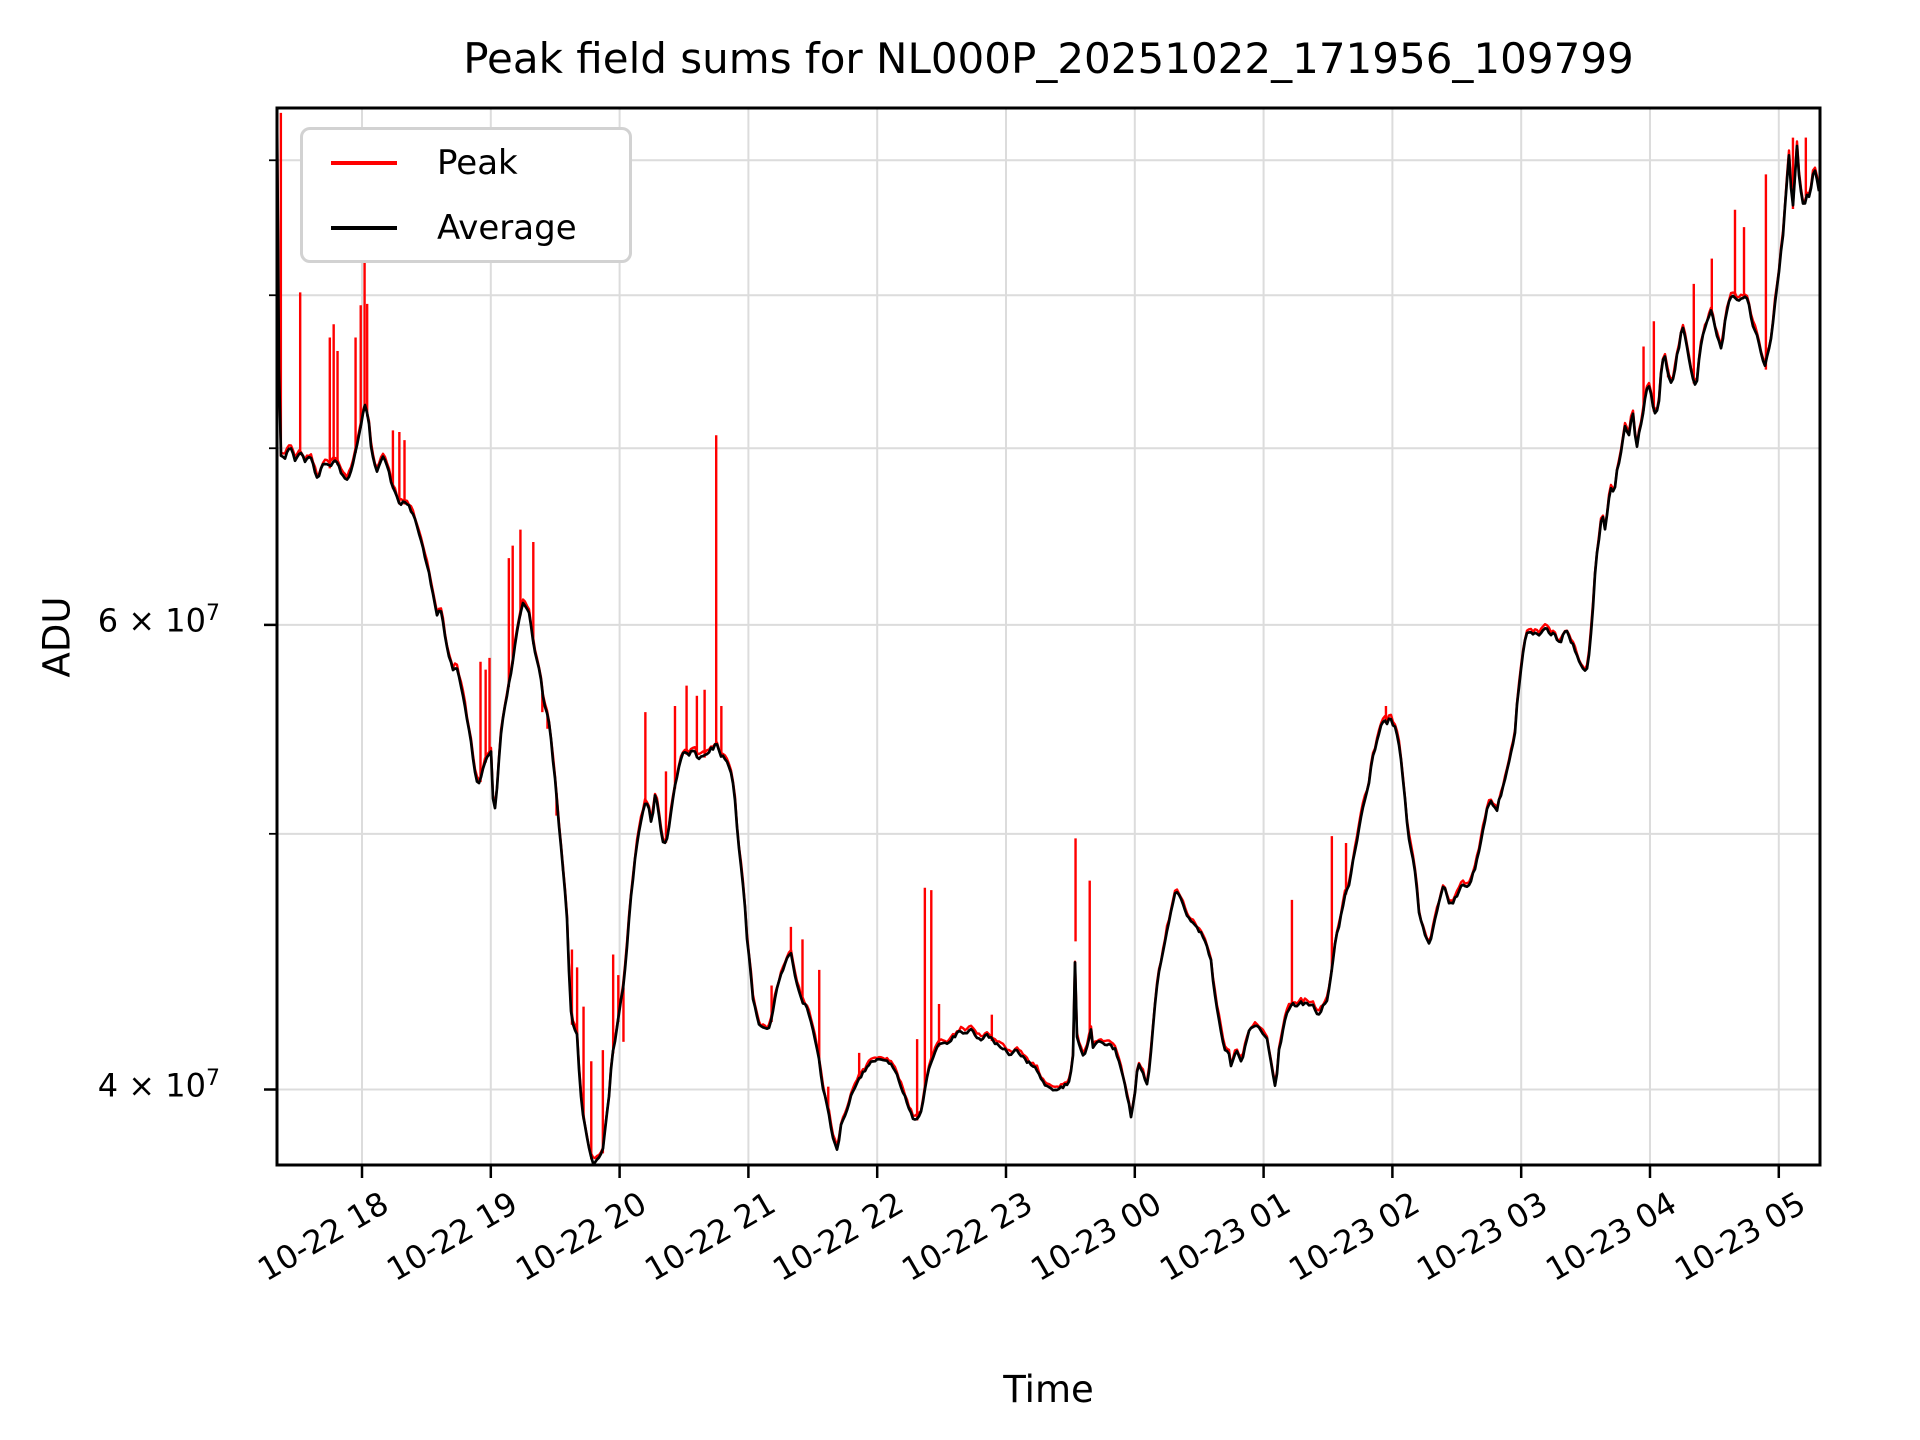 This screenshot has width=1920, height=1440. Describe the element at coordinates (364, 162) in the screenshot. I see `peak-line-swatch` at that location.